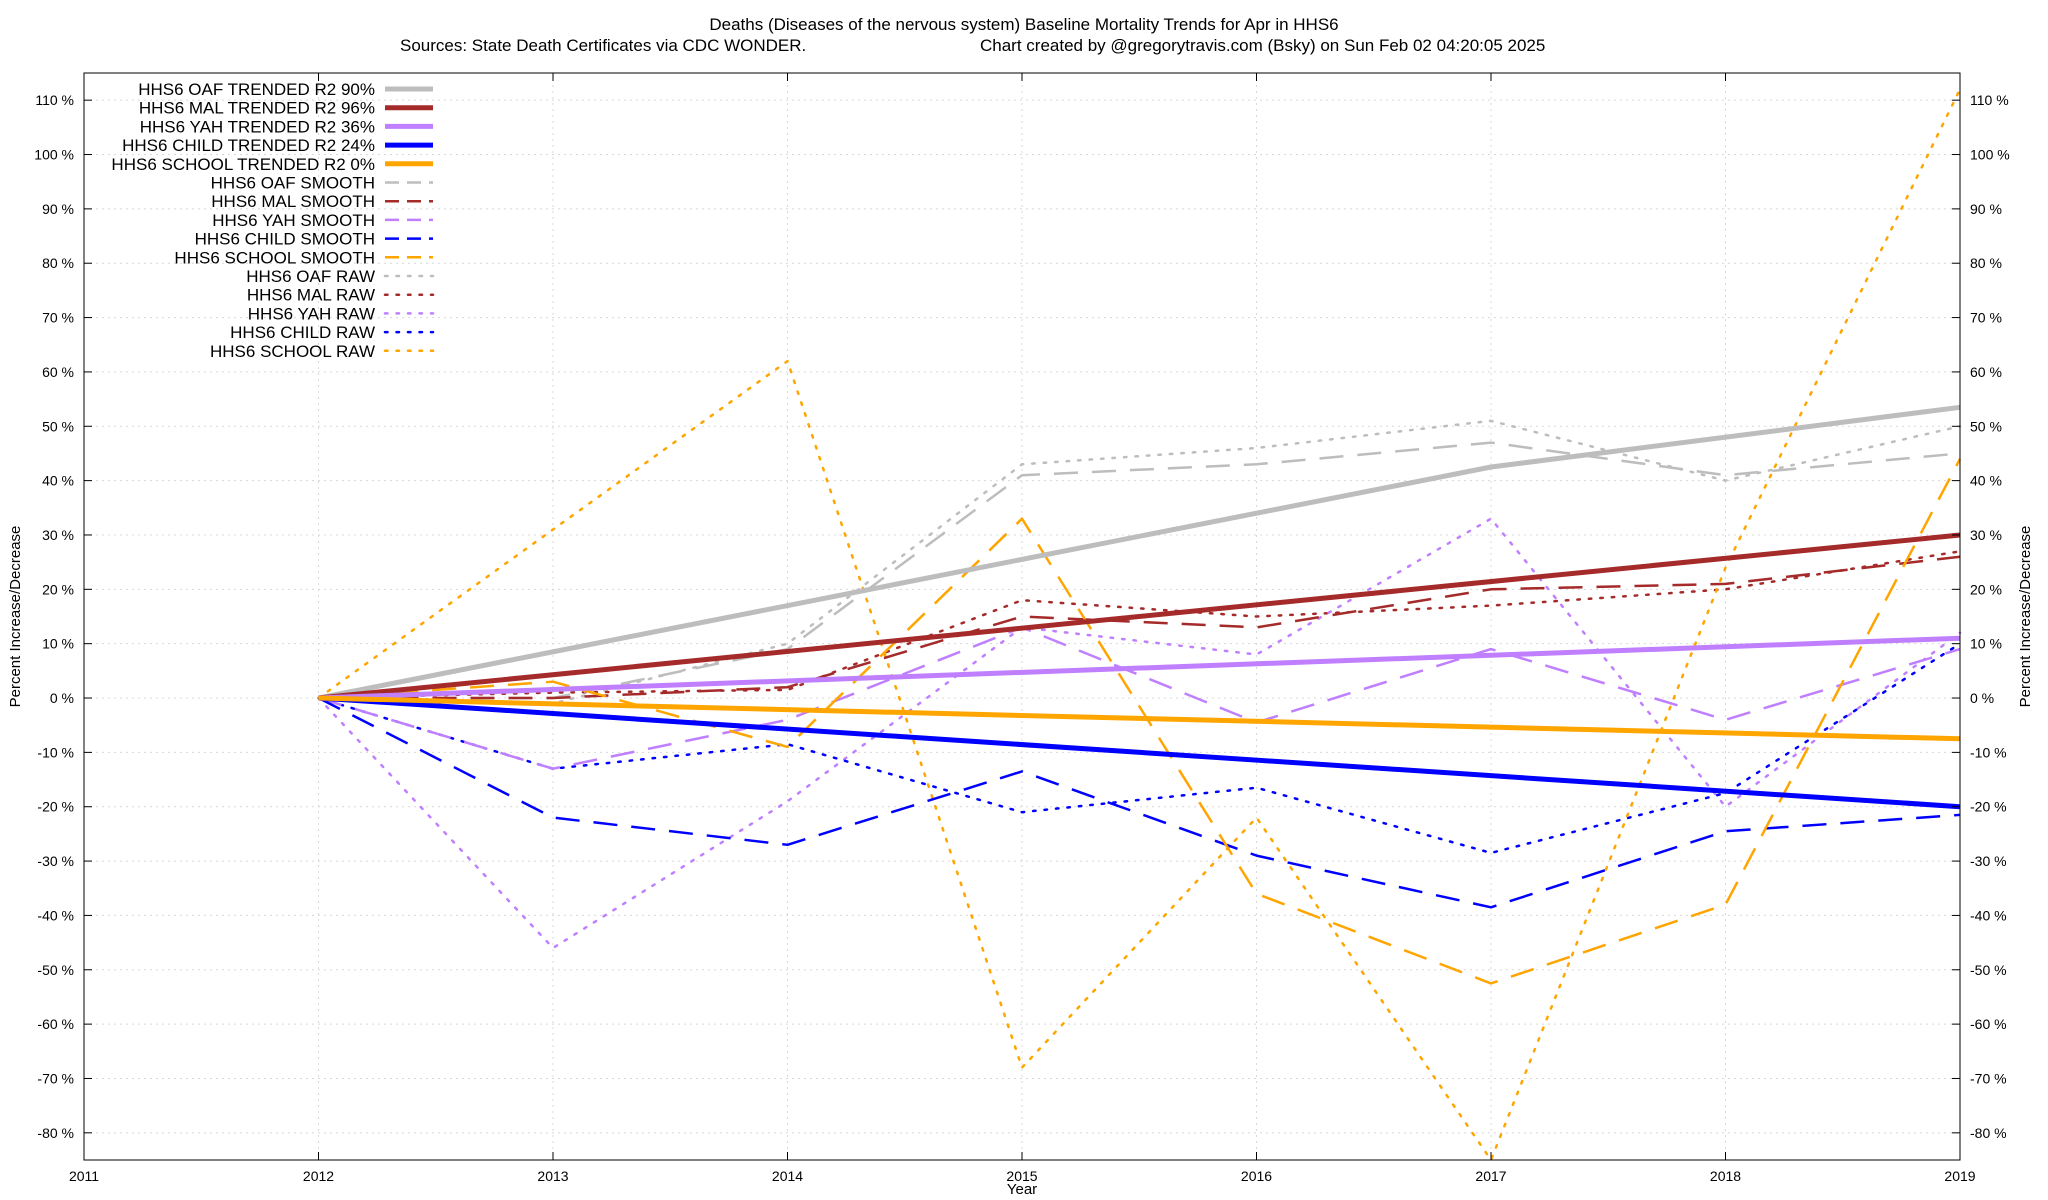  What do you see at coordinates (293, 183) in the screenshot?
I see `legend-entry-label: HHS6 OAF SMOOTH` at bounding box center [293, 183].